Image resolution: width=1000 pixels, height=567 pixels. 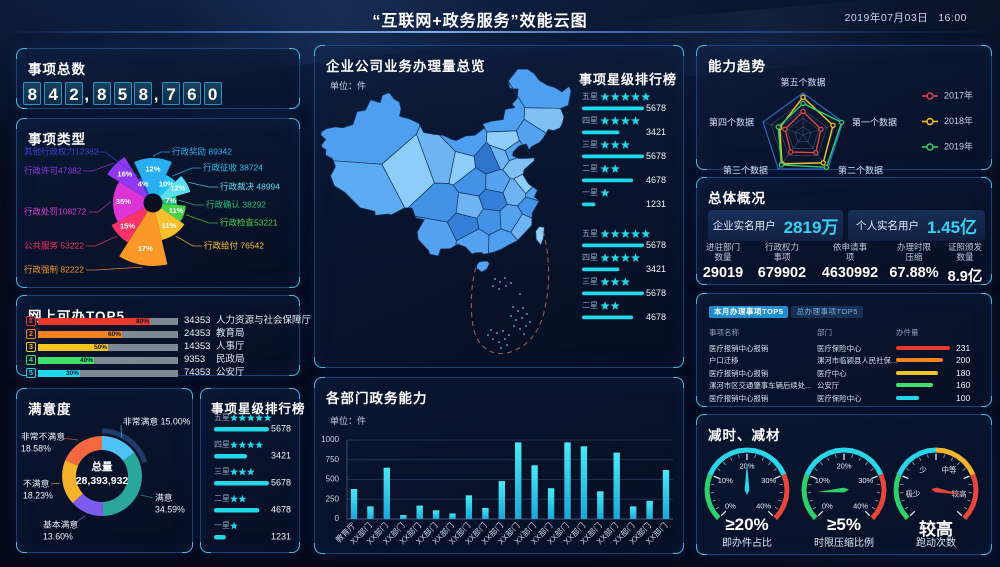 What do you see at coordinates (749, 312) in the screenshot?
I see `tab-month-top5: 本月办理事项TOP5` at bounding box center [749, 312].